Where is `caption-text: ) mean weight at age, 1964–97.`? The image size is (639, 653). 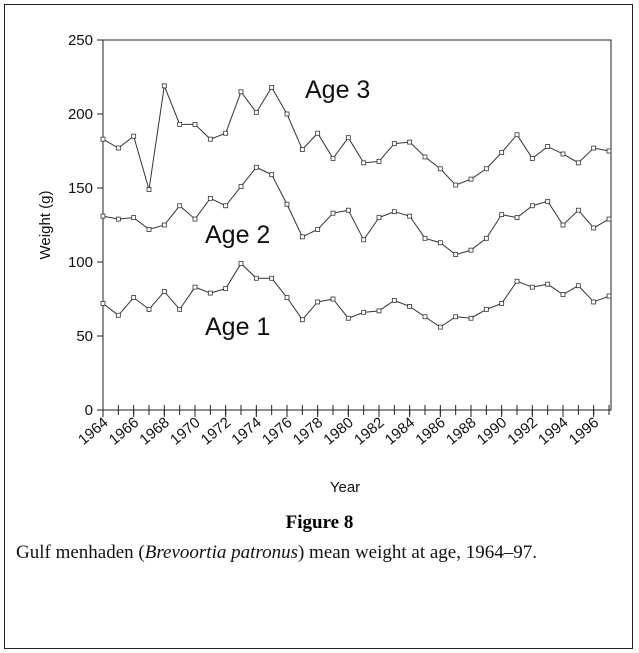
caption-text: ) mean weight at age, 1964–97. is located at coordinates (417, 552).